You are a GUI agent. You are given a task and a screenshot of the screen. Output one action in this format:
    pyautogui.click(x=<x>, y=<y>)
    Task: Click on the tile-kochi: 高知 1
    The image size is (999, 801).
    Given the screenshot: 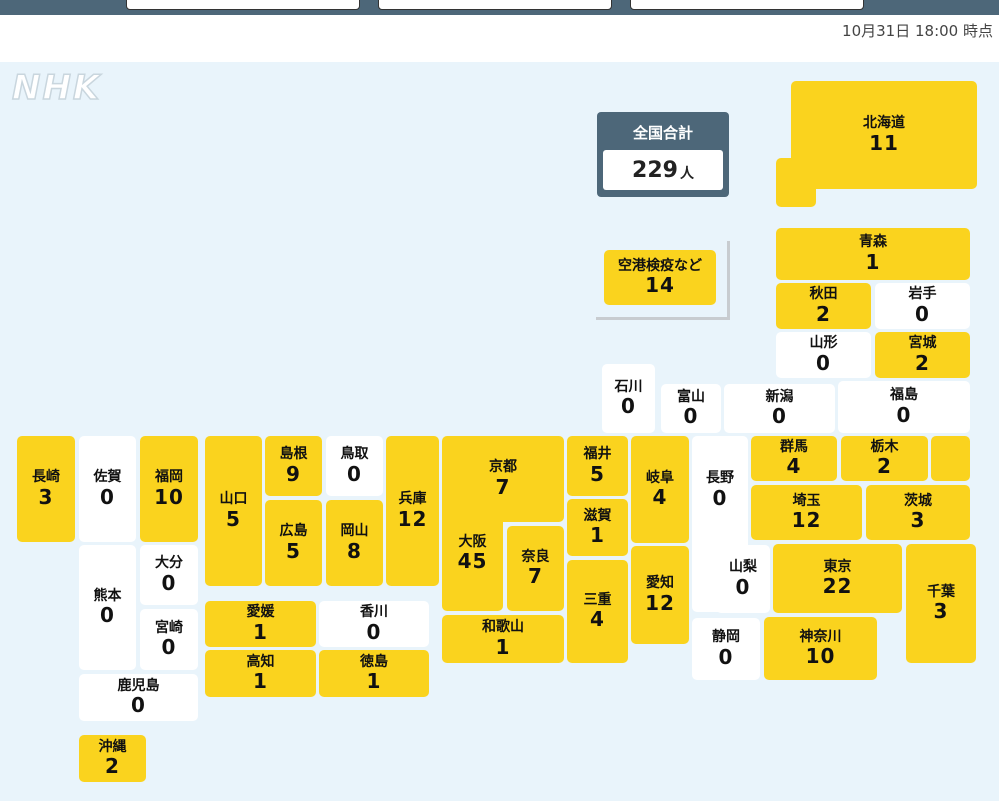 What is the action you would take?
    pyautogui.click(x=260, y=673)
    